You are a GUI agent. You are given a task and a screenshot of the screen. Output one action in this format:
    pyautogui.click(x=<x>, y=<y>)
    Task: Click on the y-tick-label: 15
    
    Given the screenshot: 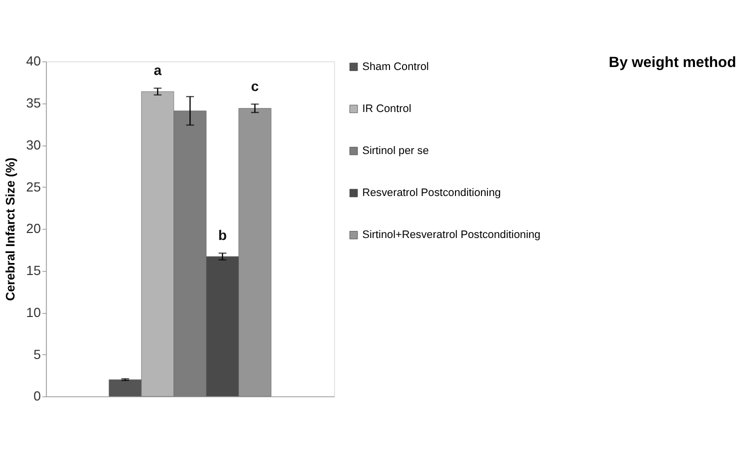 What is the action you would take?
    pyautogui.click(x=33, y=270)
    